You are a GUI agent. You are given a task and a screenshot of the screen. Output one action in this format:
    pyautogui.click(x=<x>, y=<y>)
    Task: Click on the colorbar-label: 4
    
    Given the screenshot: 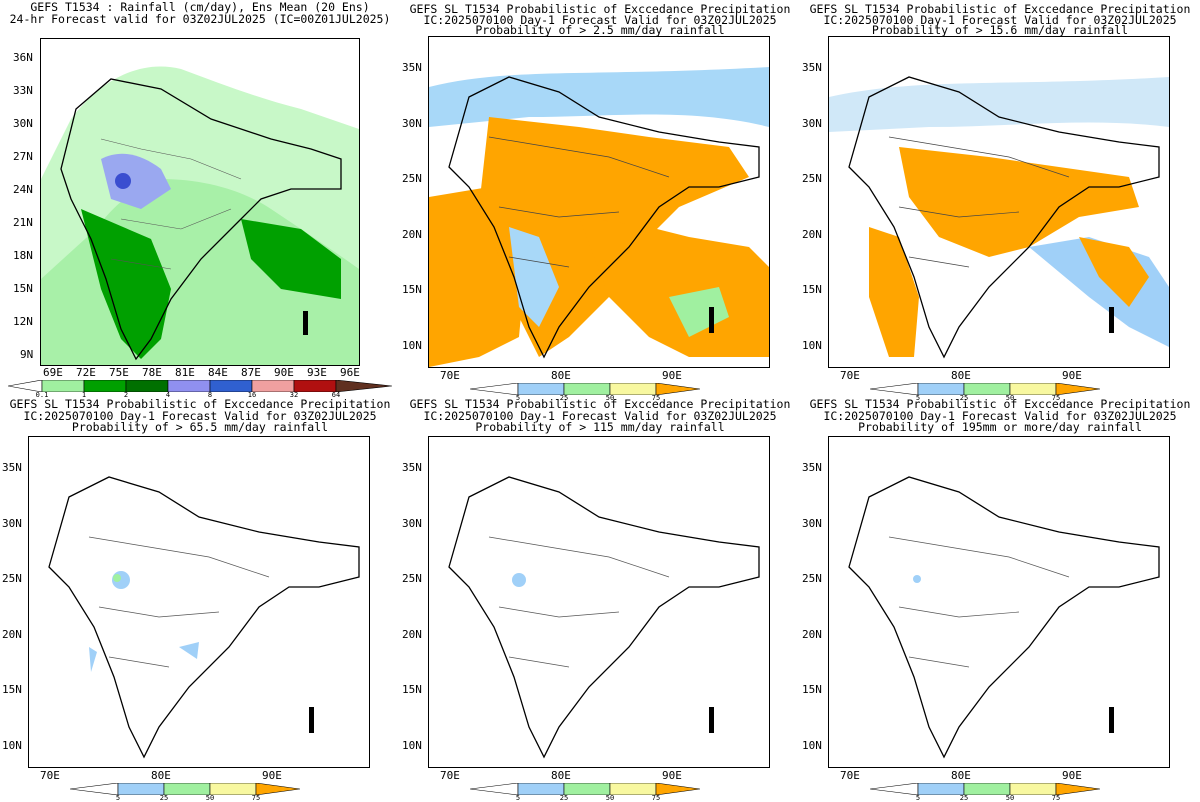 What is the action you would take?
    pyautogui.click(x=168, y=395)
    